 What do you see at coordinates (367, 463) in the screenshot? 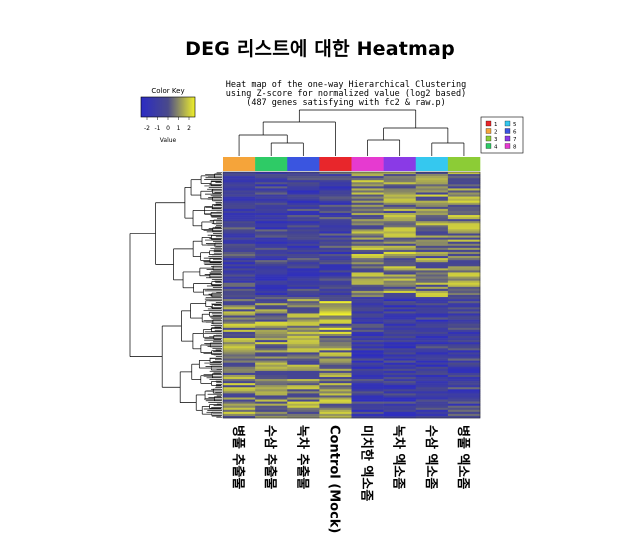
I see `column-label: 미치한 엑소좀` at bounding box center [367, 463].